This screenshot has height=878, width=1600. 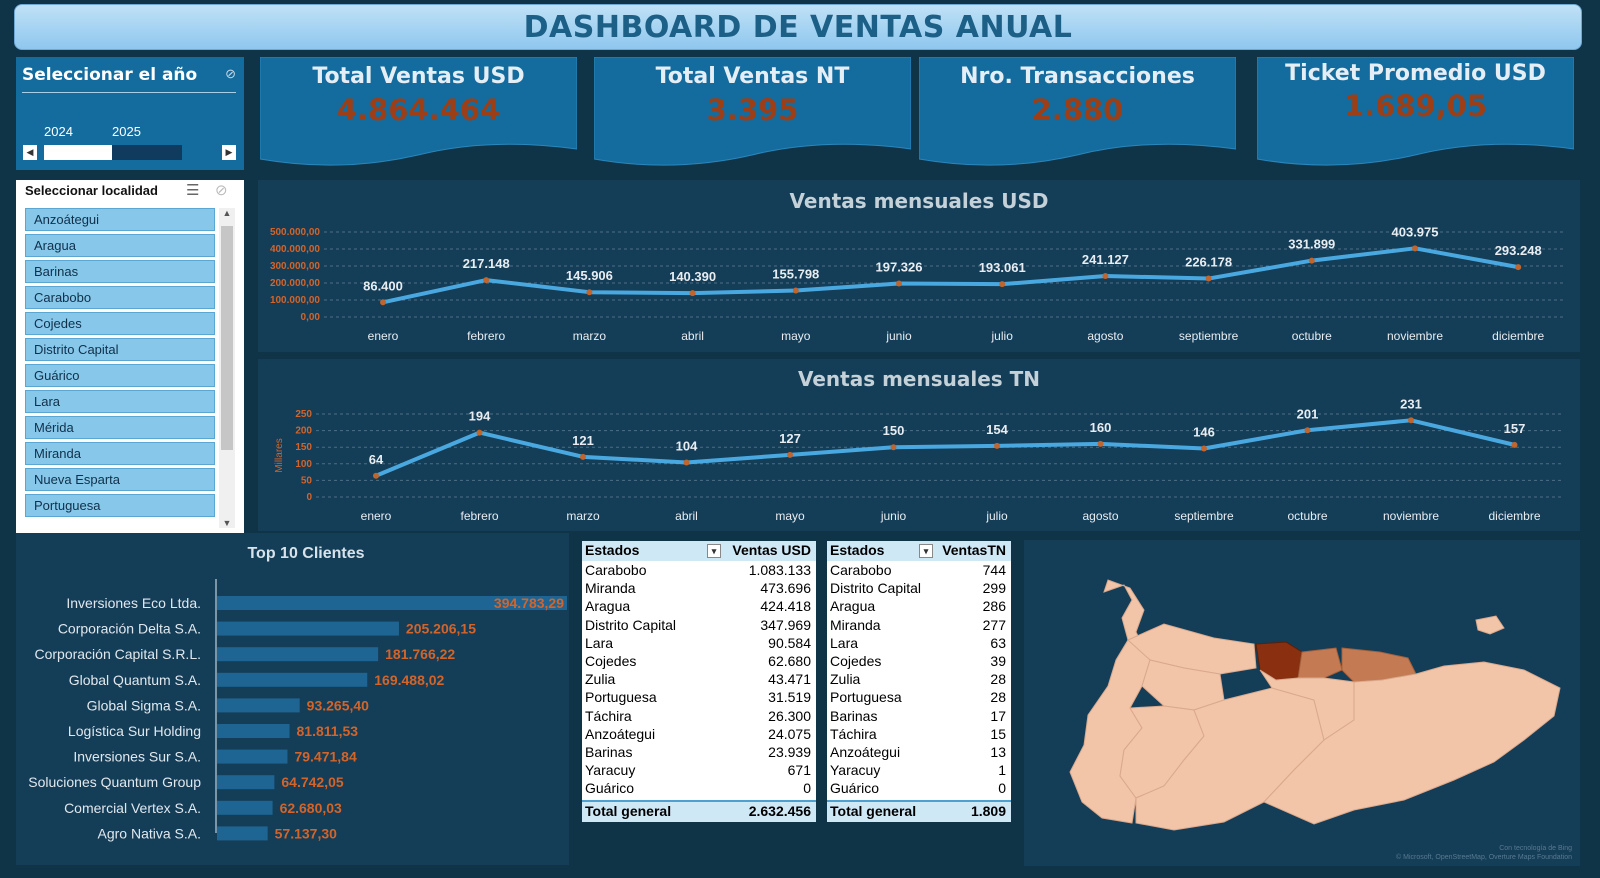 I want to click on slicer-item: Distrito Capital, so click(x=120, y=349).